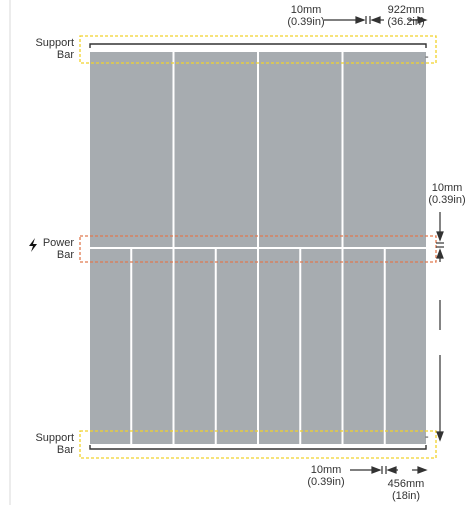 The image size is (475, 505). Describe the element at coordinates (33, 245) in the screenshot. I see `lightning-bolt-icon` at that location.